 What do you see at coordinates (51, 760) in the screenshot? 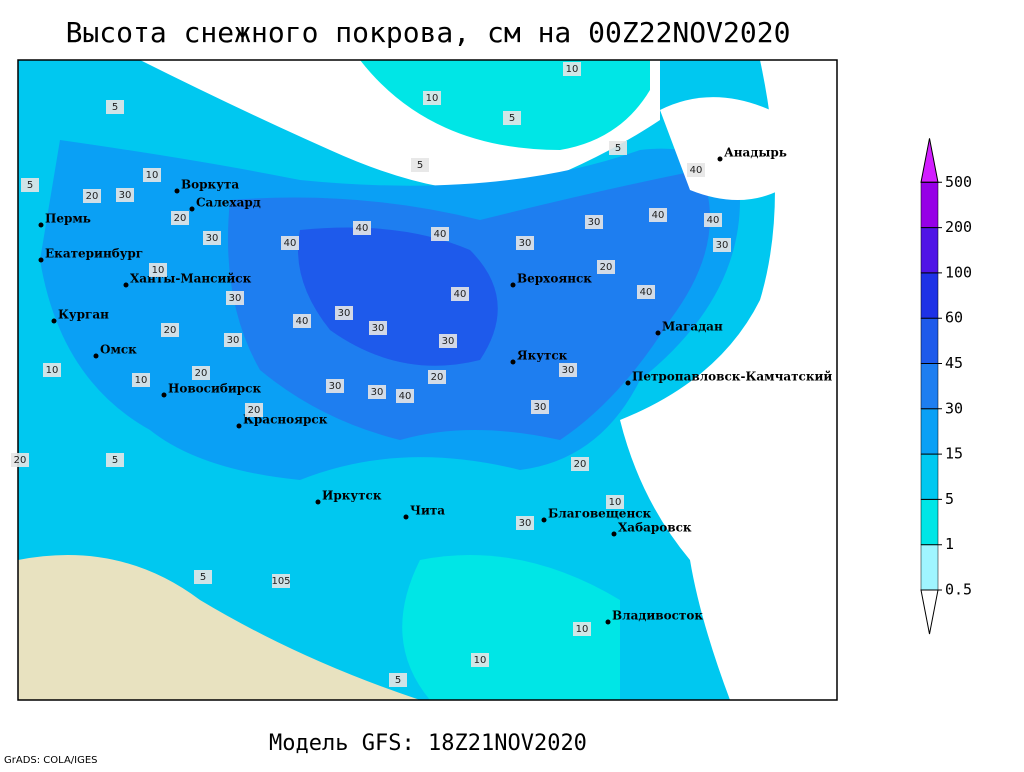
I see `credit: GrADS: COLA/IGES` at bounding box center [51, 760].